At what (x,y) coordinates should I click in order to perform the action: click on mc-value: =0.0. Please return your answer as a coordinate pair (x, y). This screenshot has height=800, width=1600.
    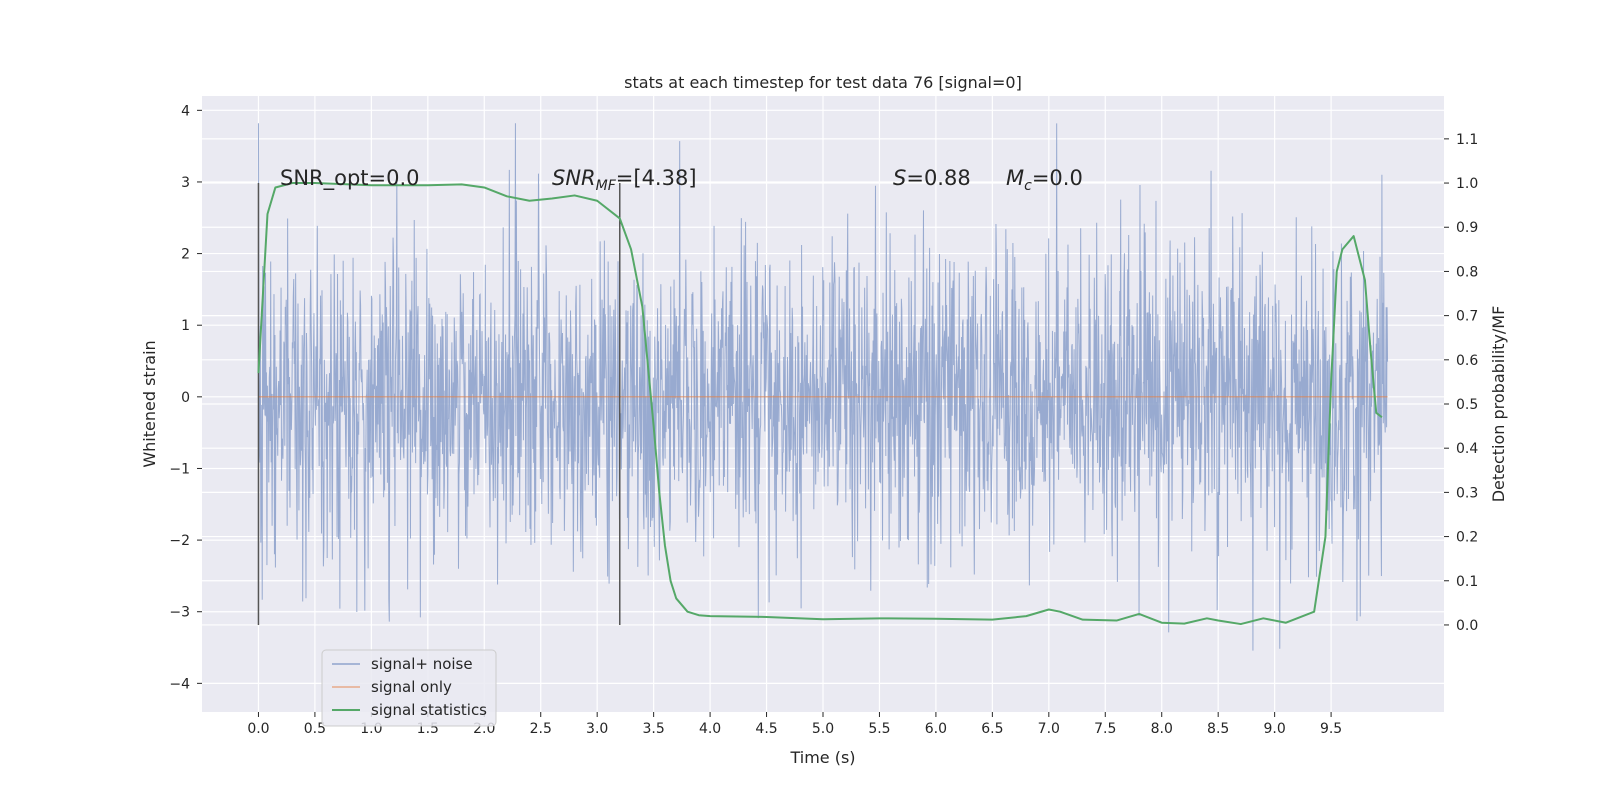
    Looking at the image, I should click on (1057, 178).